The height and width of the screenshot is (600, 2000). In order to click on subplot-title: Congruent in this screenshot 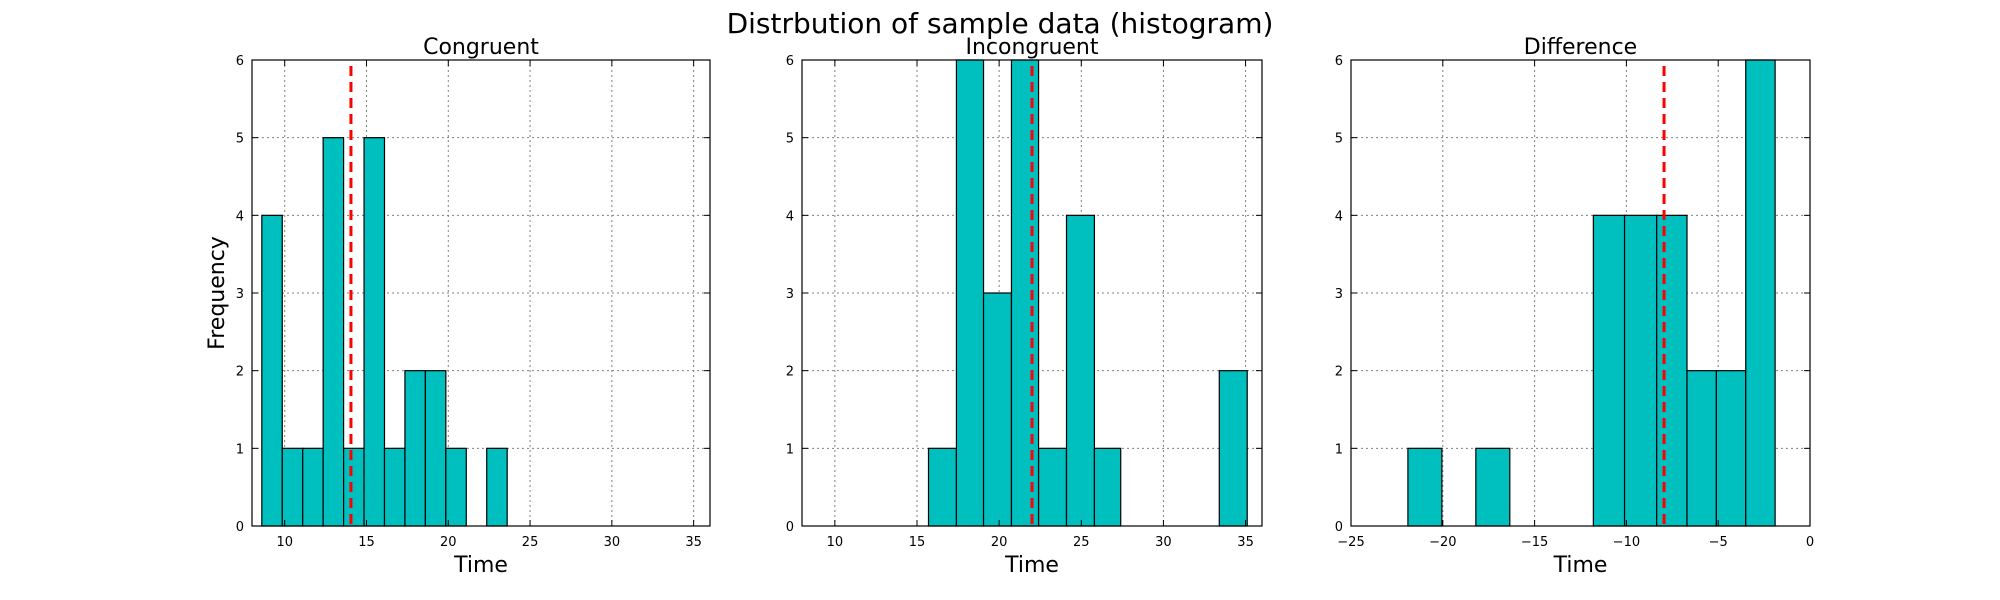, I will do `click(481, 47)`.